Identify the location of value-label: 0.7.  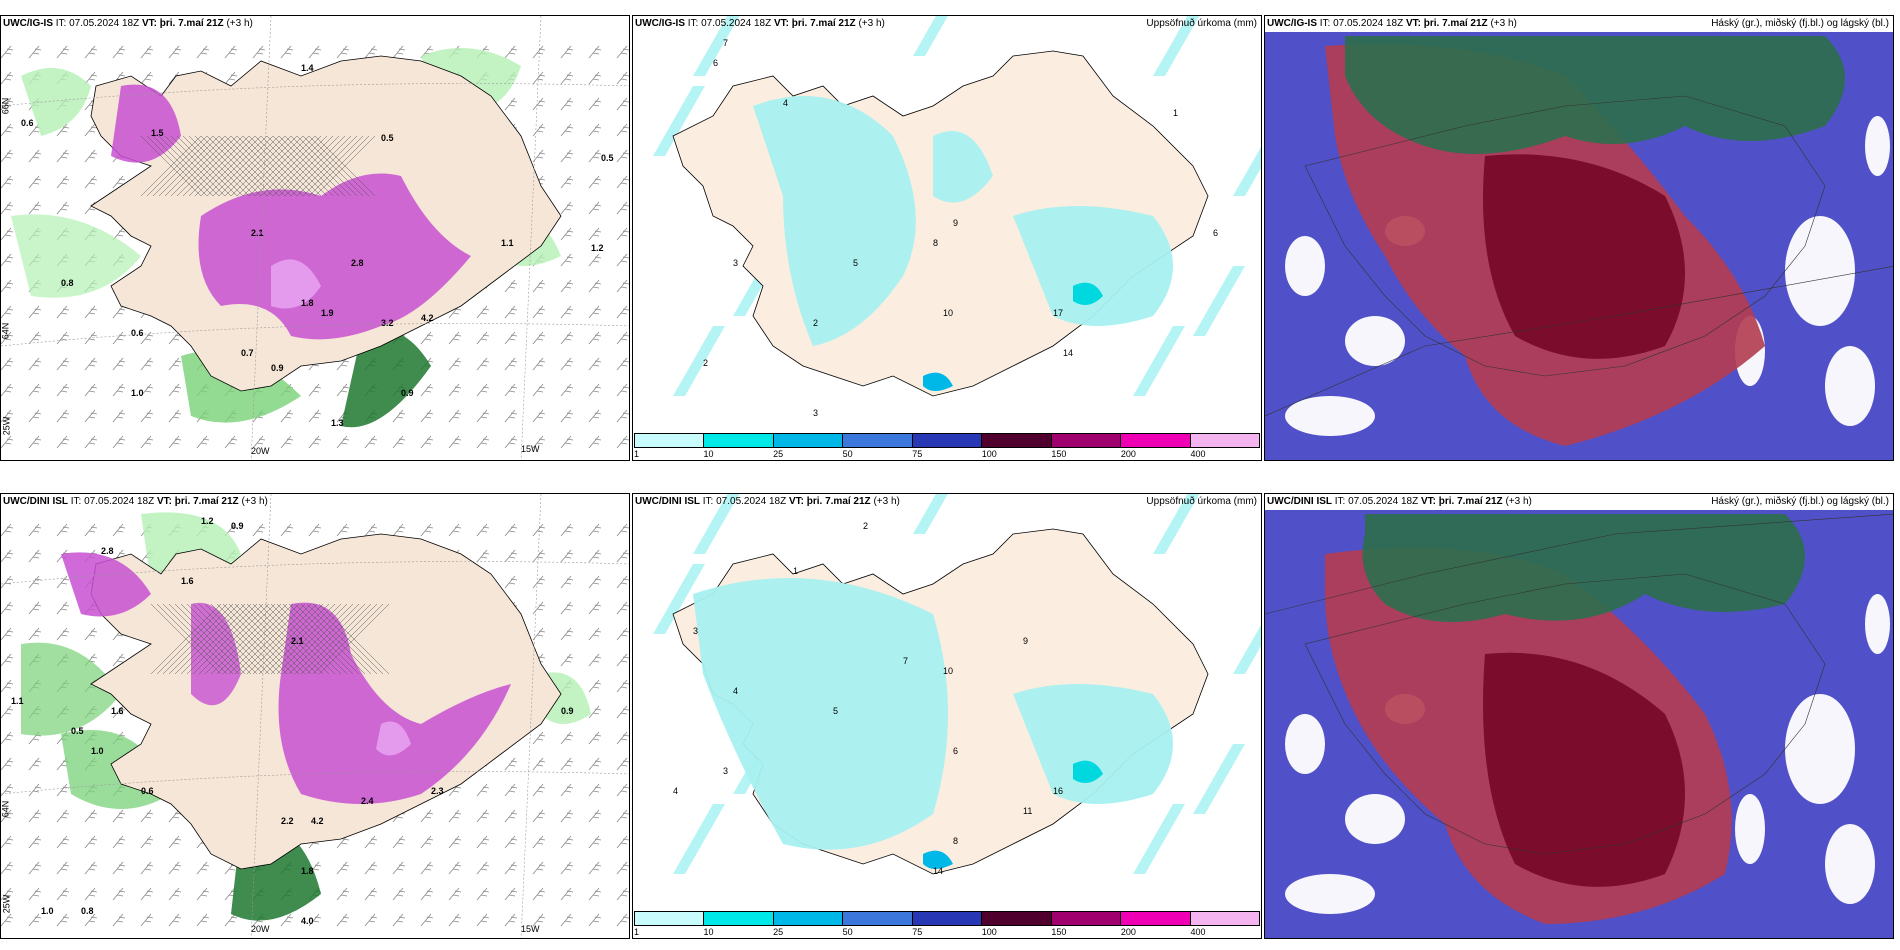
(247, 353).